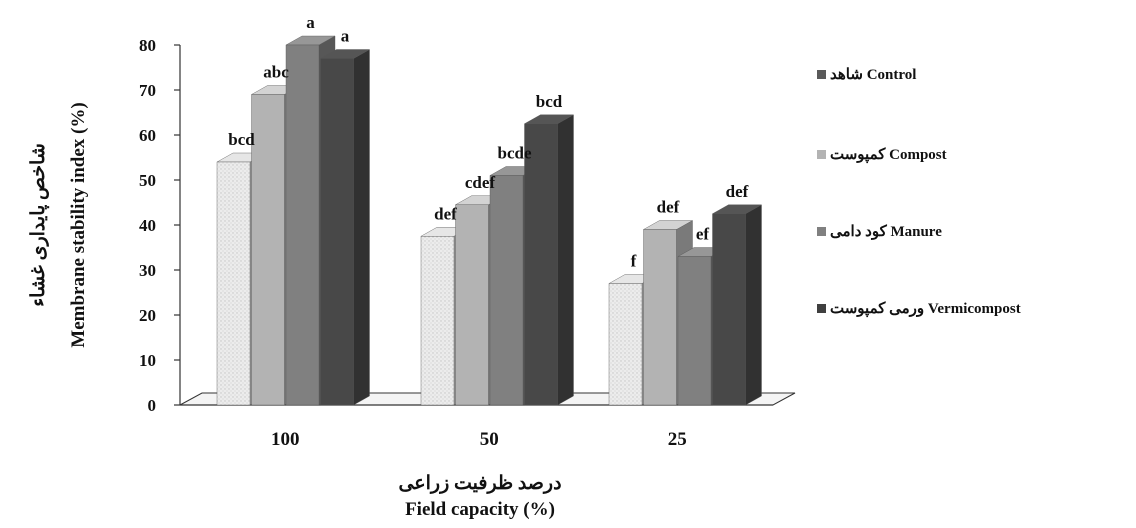  What do you see at coordinates (152, 405) in the screenshot?
I see `y-tick-label: 0` at bounding box center [152, 405].